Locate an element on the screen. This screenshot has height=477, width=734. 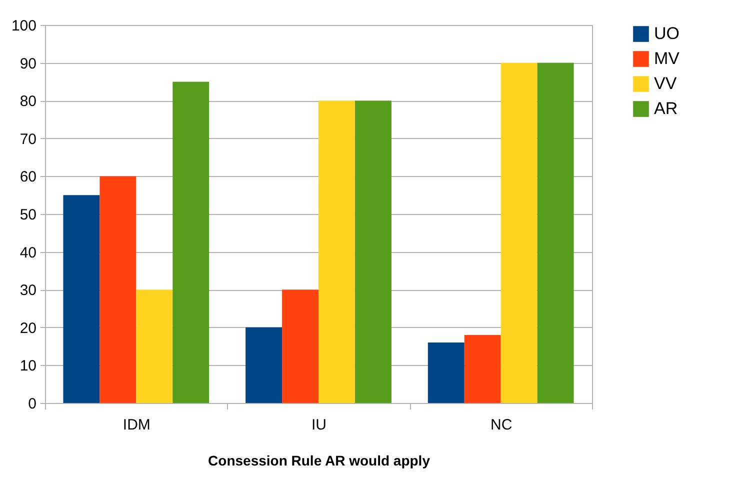
x-axis-title: Consession Rule AR would apply is located at coordinates (319, 460).